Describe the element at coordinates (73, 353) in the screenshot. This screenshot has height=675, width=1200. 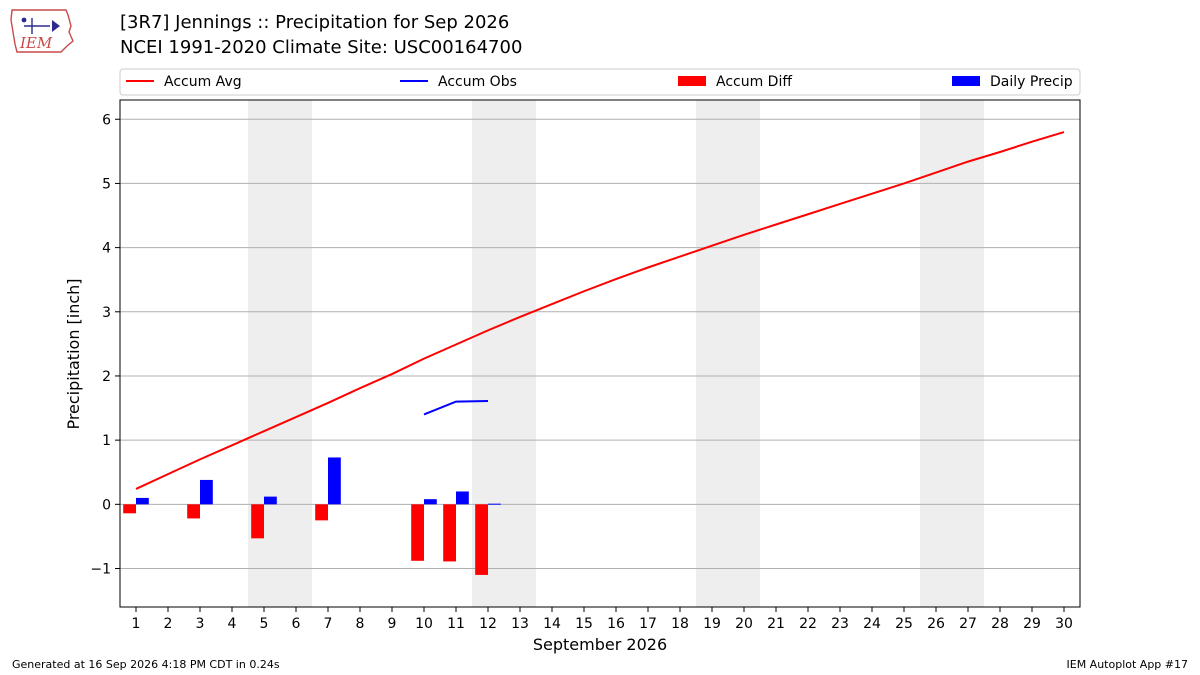
I see `y-axis-label: Precipitation [inch]` at that location.